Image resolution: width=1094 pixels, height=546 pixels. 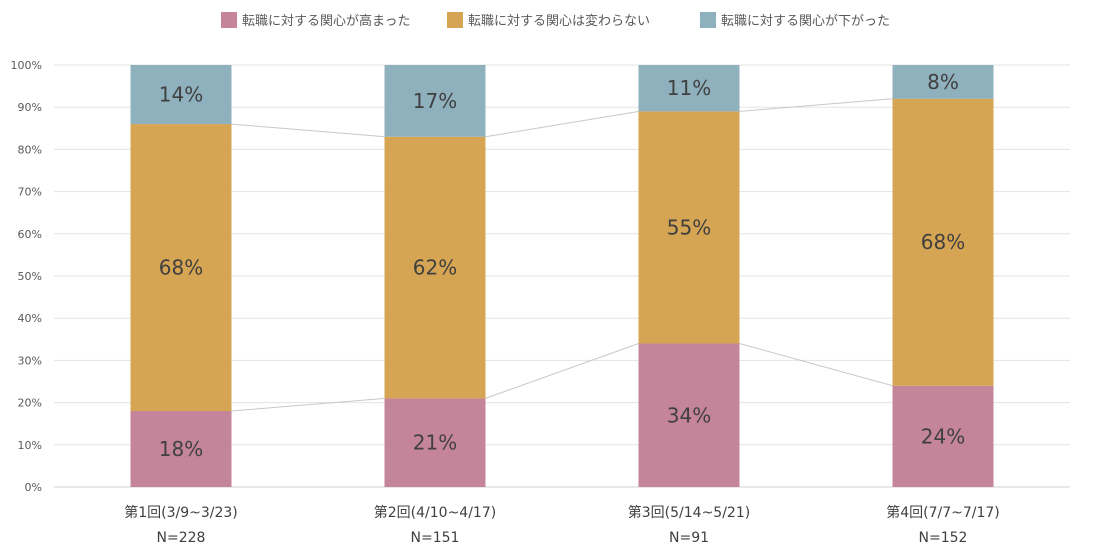 I want to click on data-label: 14%, so click(x=181, y=95).